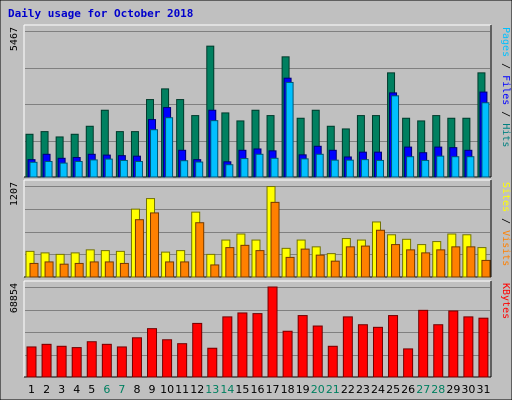 The height and width of the screenshot is (400, 512). Describe the element at coordinates (152, 389) in the screenshot. I see `x-tick-label: 9` at that location.